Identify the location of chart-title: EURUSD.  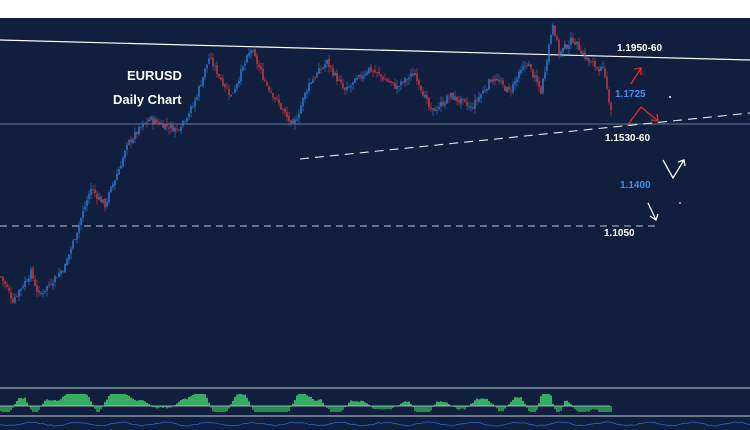
(154, 75).